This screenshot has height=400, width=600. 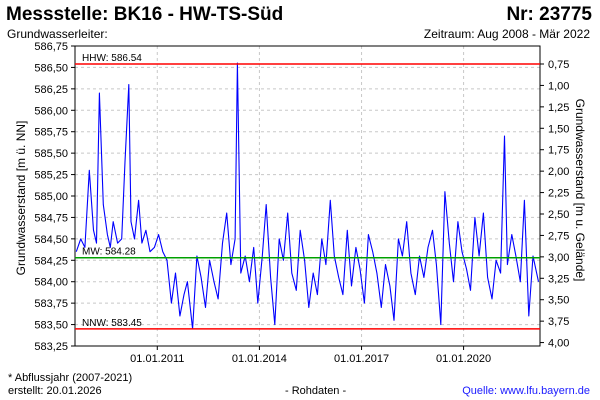 What do you see at coordinates (558, 279) in the screenshot?
I see `y-right-tick-label: 3,25` at bounding box center [558, 279].